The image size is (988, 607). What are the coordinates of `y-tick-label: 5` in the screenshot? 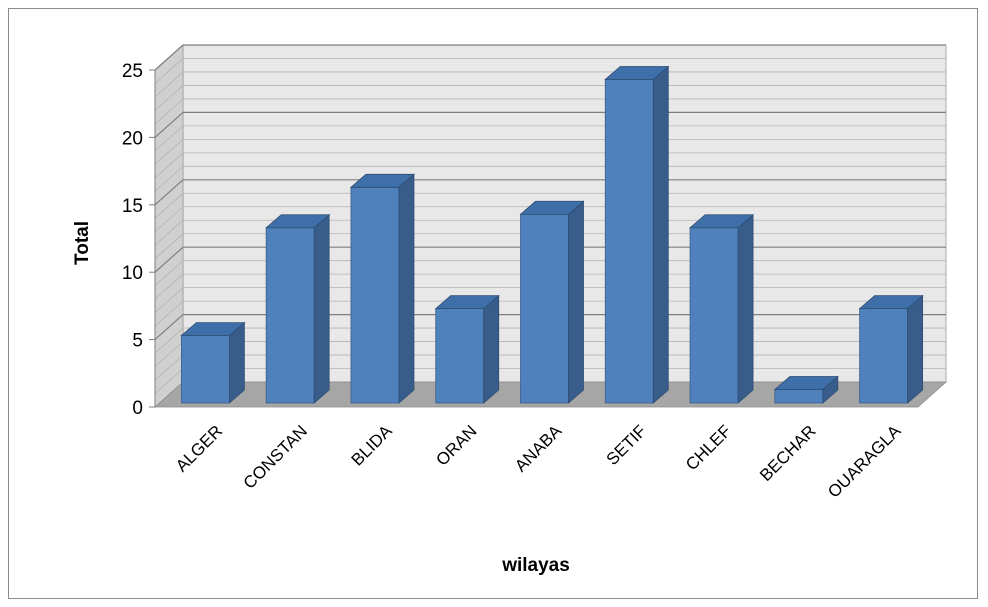 It's located at (137, 341).